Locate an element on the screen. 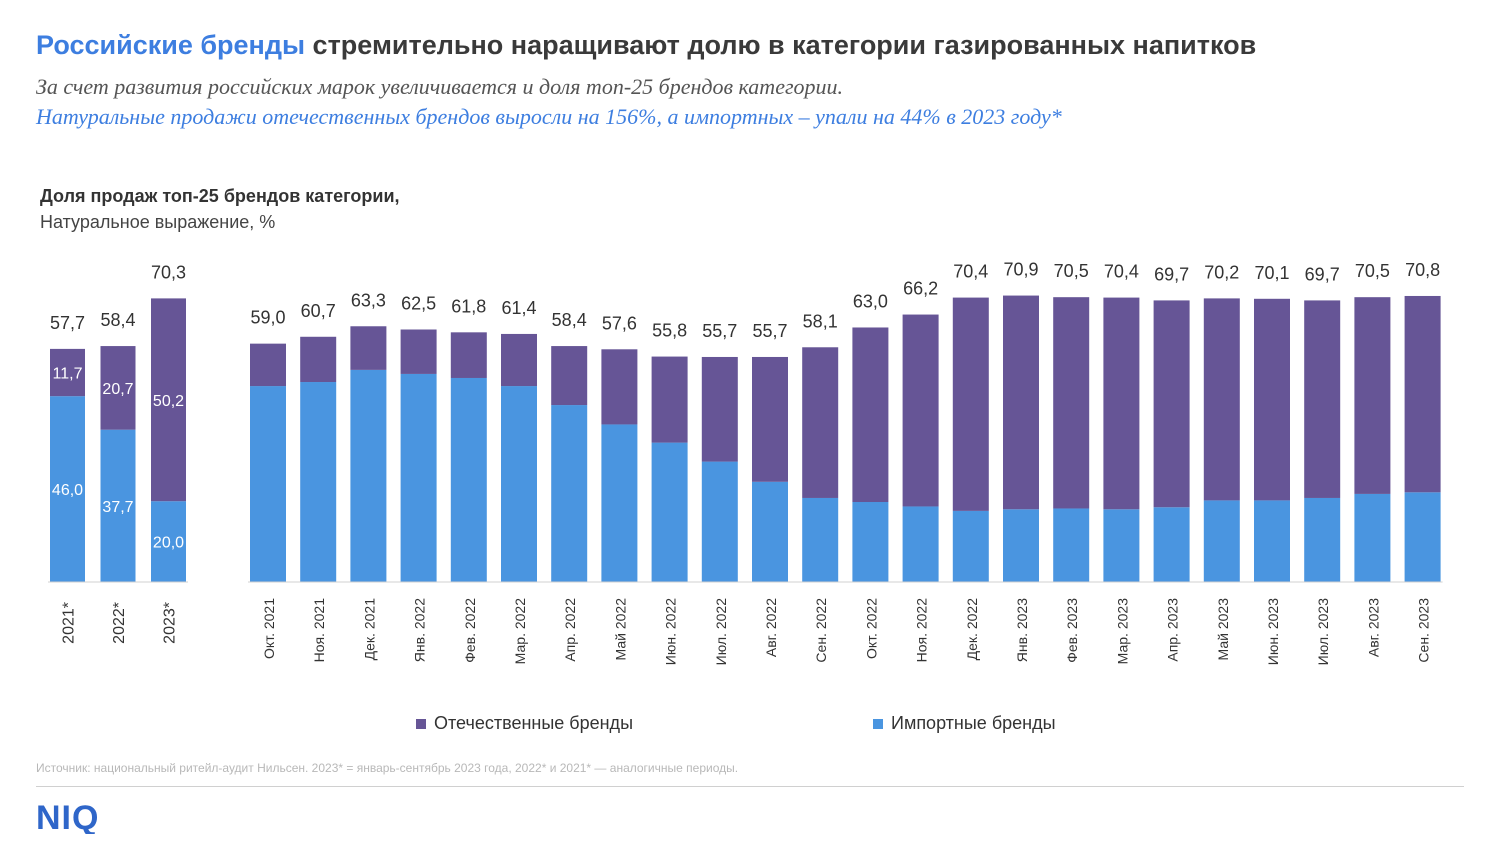 Image resolution: width=1500 pixels, height=844 pixels. x-tick-label-monthly: Июн. 2023 is located at coordinates (1273, 631).